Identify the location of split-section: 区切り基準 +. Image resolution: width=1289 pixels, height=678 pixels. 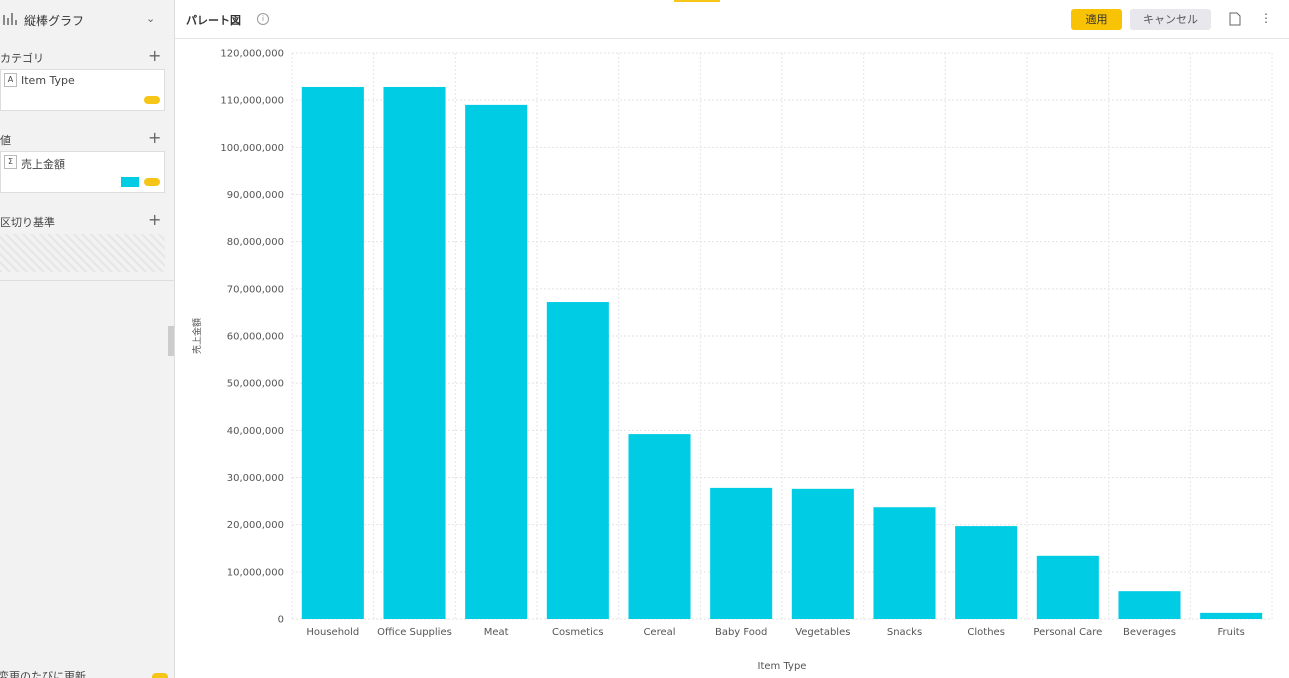
(87, 242).